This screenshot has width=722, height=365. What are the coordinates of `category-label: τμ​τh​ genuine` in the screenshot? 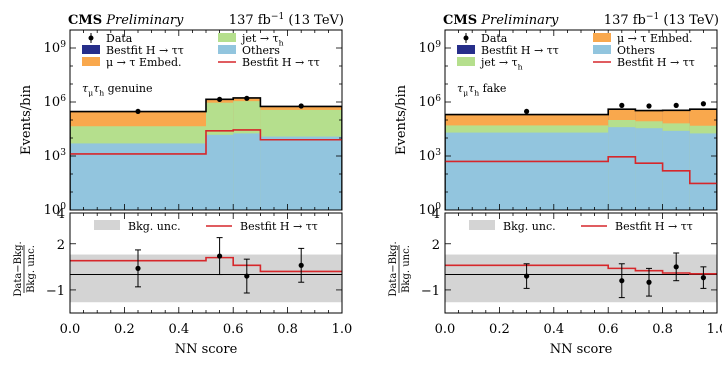 It's located at (117, 89).